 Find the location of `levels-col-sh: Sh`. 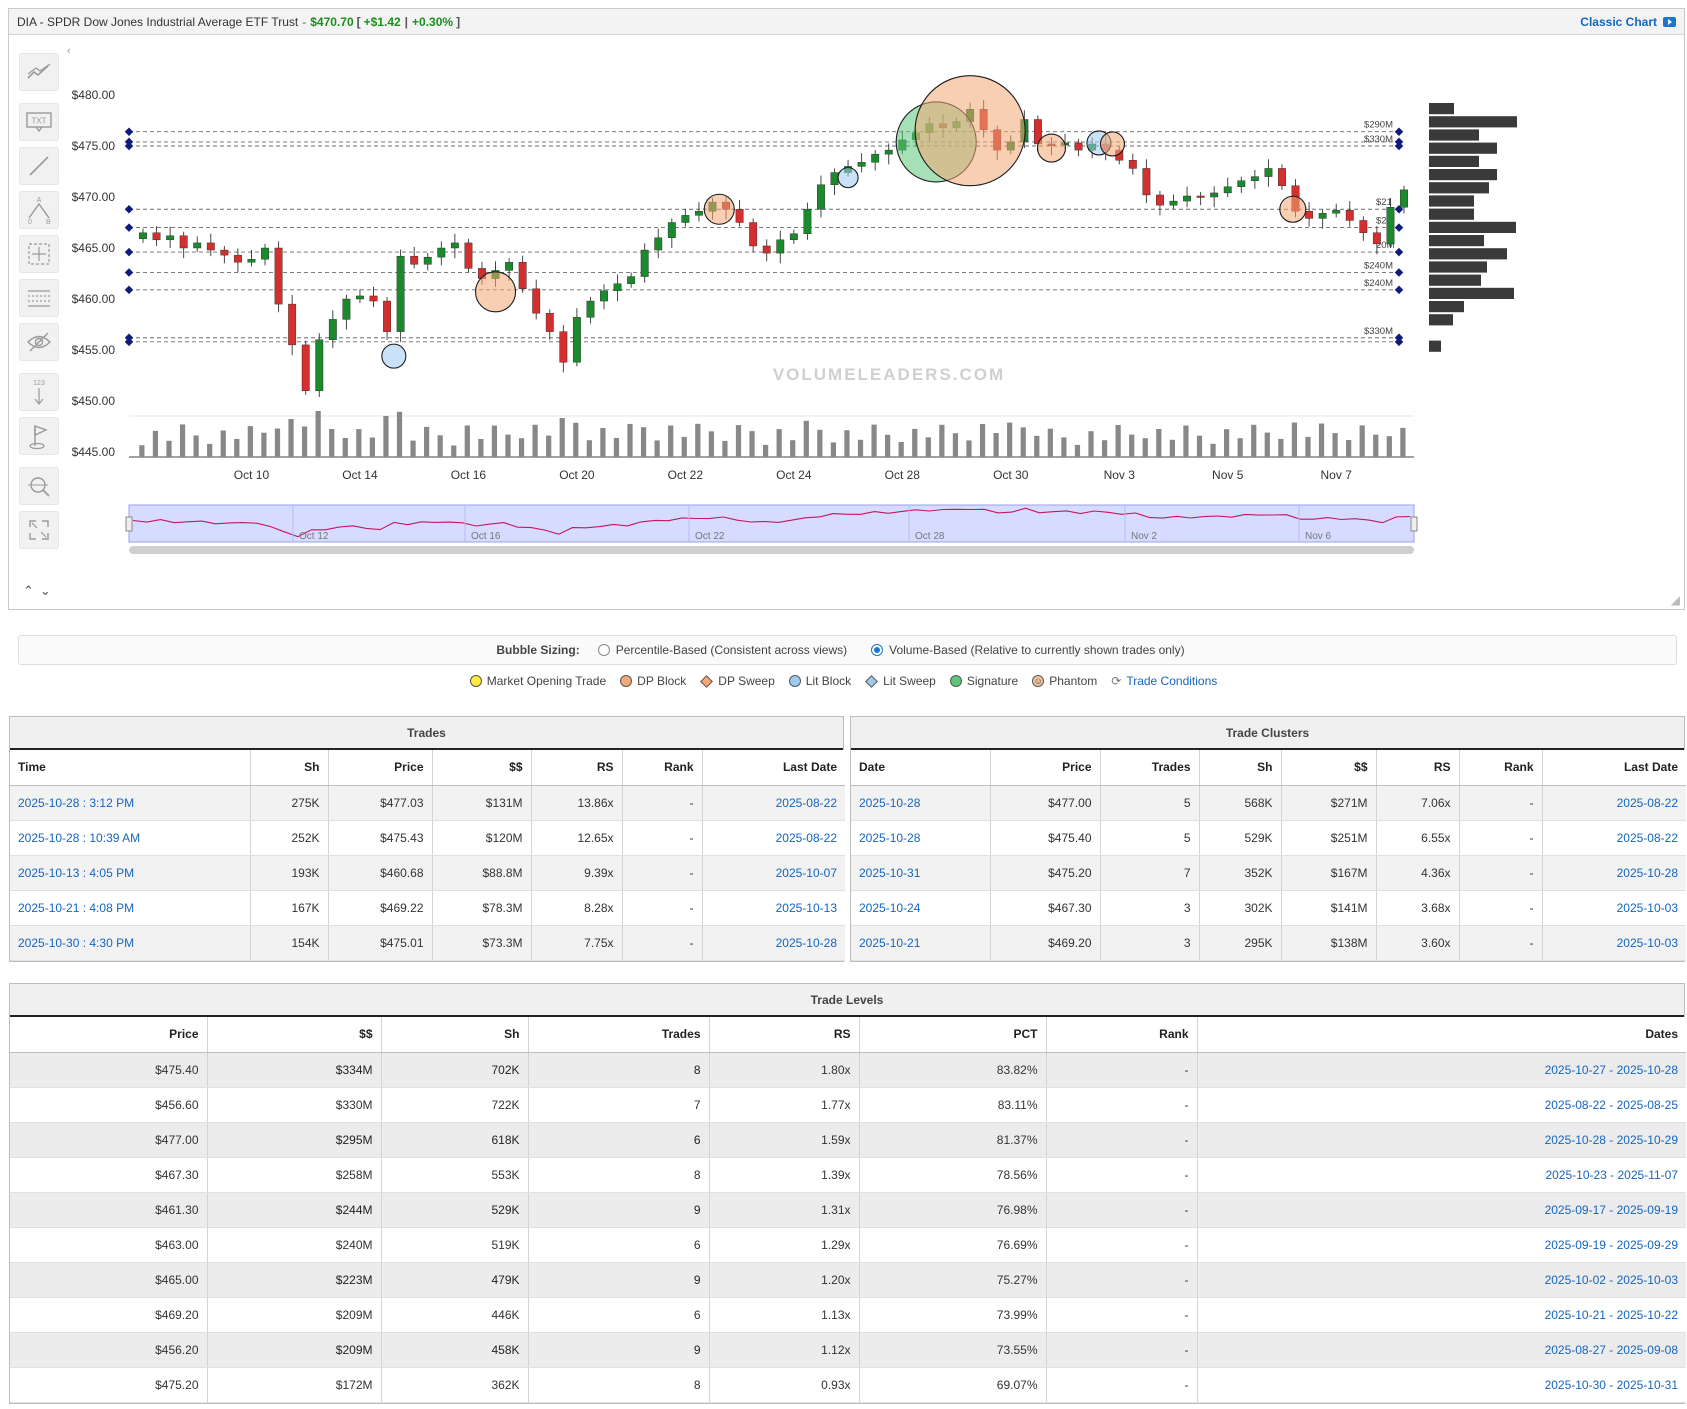

levels-col-sh: Sh is located at coordinates (455, 1035).